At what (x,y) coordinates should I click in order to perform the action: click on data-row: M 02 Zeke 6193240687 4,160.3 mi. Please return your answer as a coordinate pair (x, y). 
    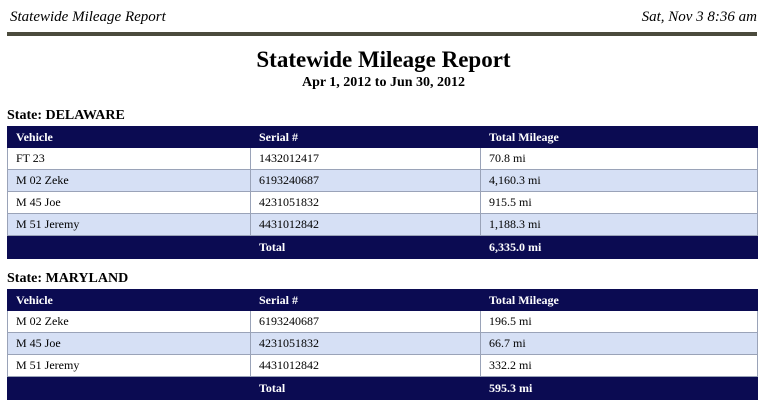
    Looking at the image, I should click on (382, 180).